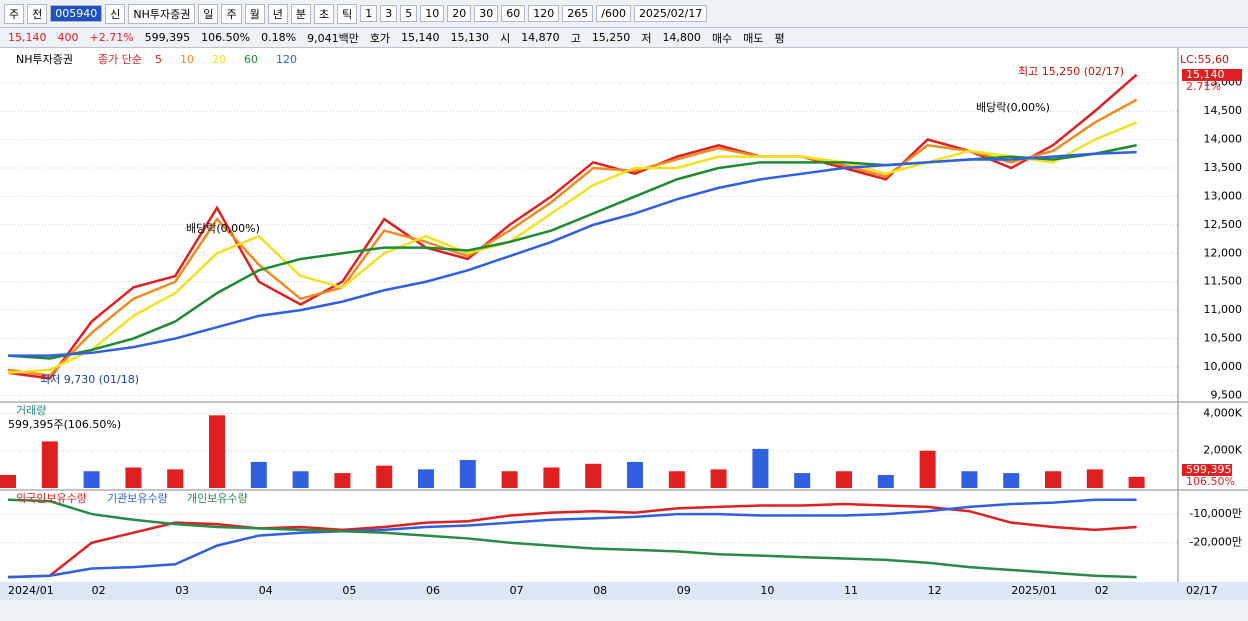 This screenshot has height=621, width=1248. I want to click on chart-title: NH투자증권, so click(44, 59).